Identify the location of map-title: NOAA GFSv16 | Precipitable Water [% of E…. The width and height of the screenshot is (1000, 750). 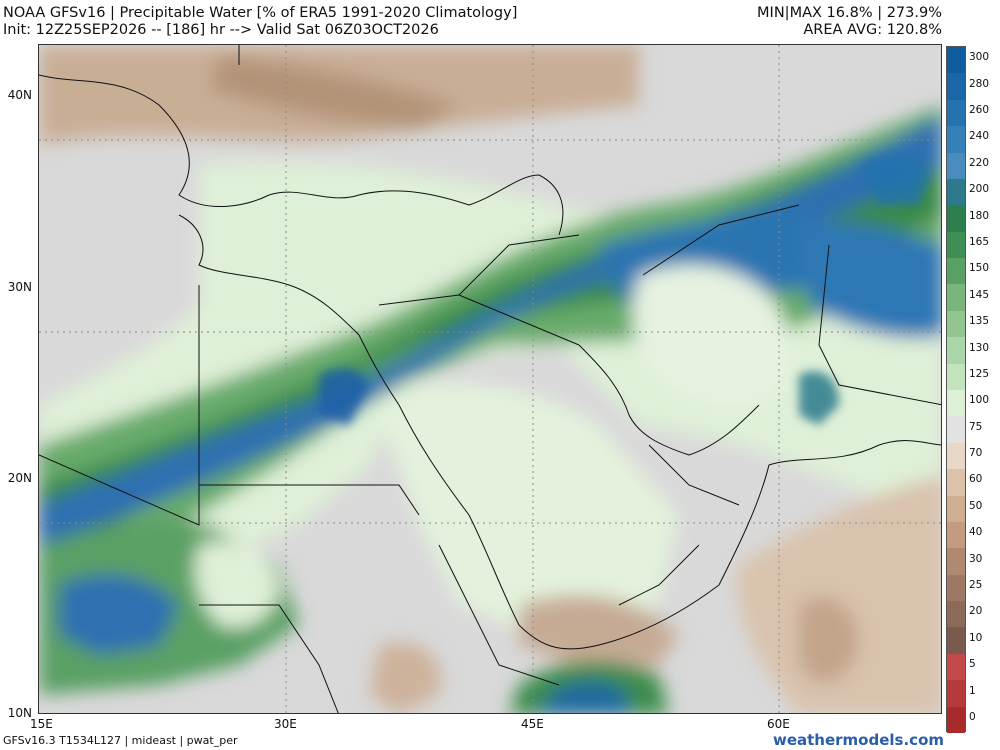
(260, 13).